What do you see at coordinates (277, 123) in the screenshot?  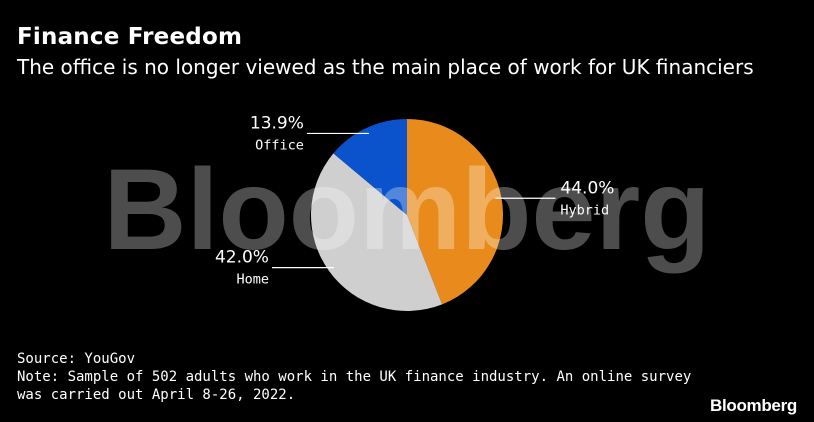 I see `slice-value-office: 13.9%` at bounding box center [277, 123].